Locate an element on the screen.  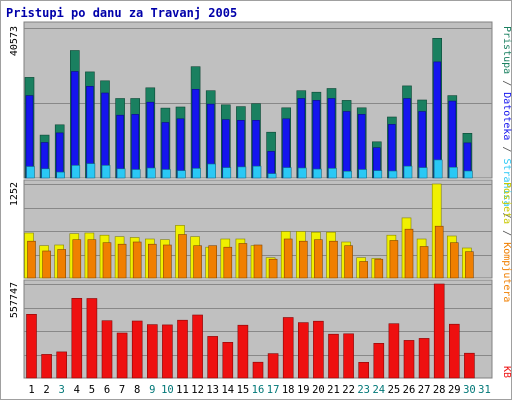
legend-entry: Posjeta is located at coordinates (506, 203).